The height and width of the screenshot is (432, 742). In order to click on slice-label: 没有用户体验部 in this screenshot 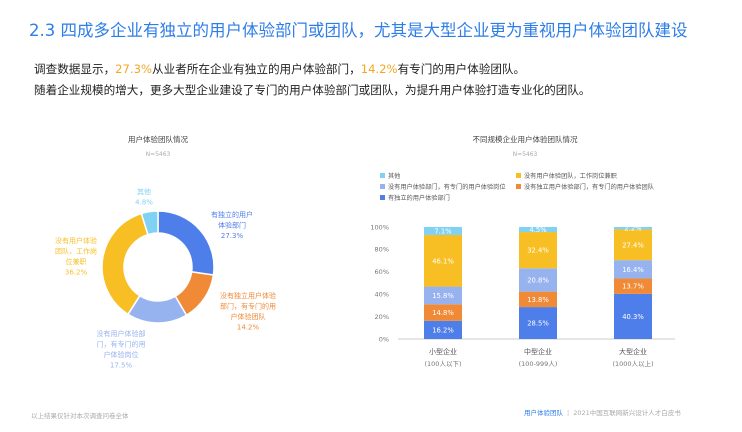, I will do `click(121, 333)`.